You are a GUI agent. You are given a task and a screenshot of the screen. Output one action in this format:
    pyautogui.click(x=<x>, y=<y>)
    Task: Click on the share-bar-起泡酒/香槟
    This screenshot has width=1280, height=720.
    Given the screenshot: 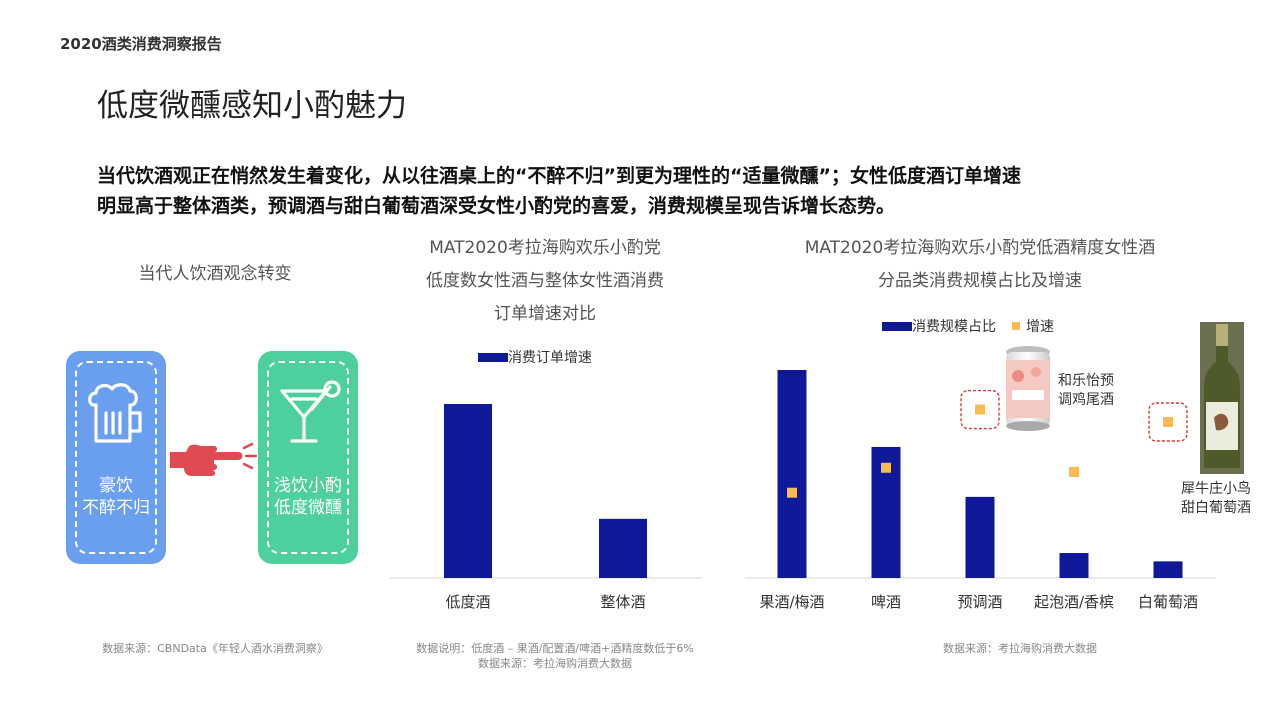 What is the action you would take?
    pyautogui.click(x=1074, y=565)
    